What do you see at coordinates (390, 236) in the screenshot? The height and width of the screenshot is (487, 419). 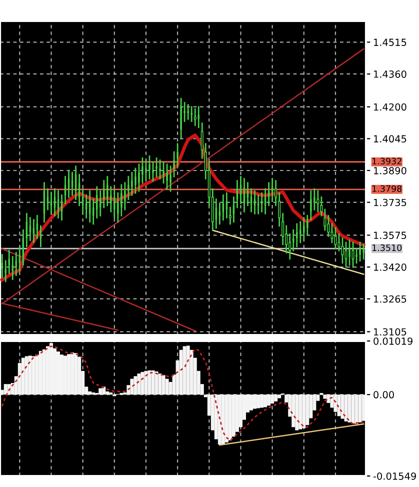 I see `y-tick-label: 1.3575` at bounding box center [390, 236].